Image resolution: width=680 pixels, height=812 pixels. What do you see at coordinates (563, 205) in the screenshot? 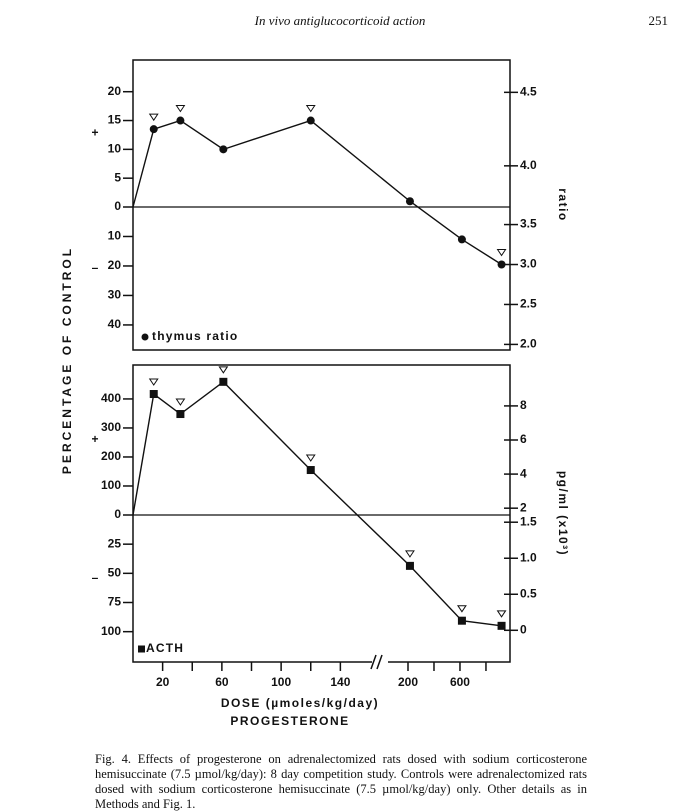
I see `y2-axis-label: ratio` at bounding box center [563, 205].